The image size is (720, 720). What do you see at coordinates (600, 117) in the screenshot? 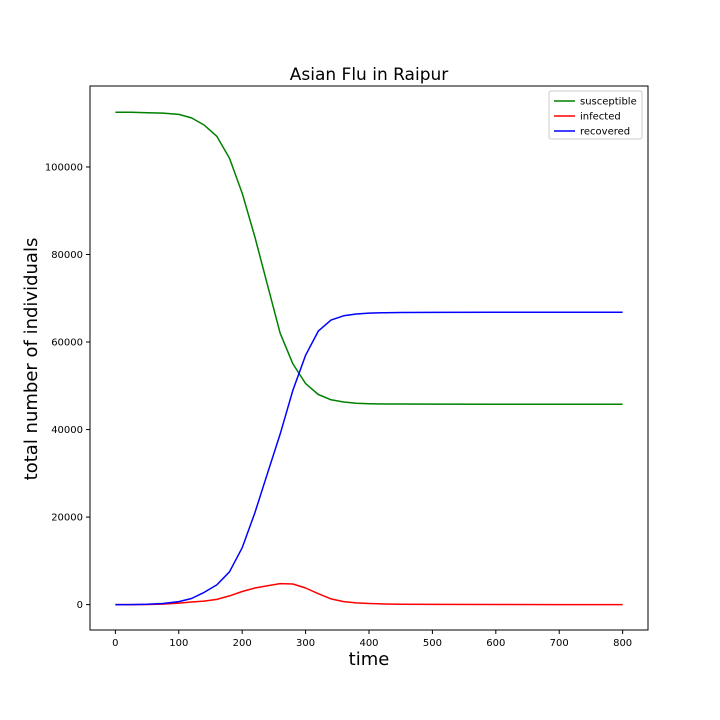
I see `legend-label-infected: infected` at bounding box center [600, 117].